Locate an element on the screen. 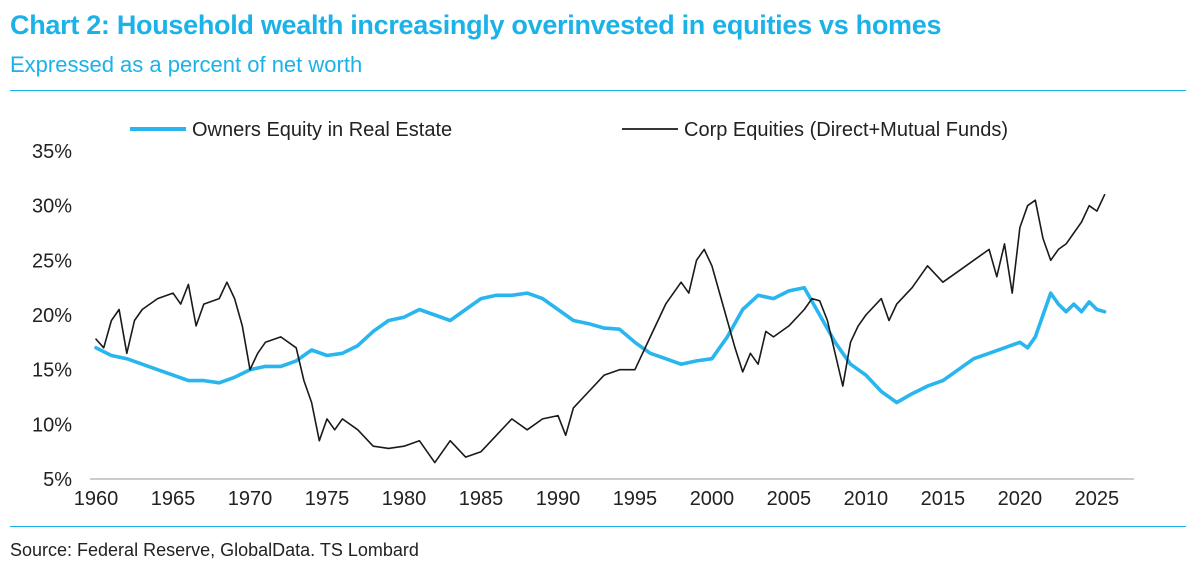  x-tick-label: 2005 is located at coordinates (789, 499).